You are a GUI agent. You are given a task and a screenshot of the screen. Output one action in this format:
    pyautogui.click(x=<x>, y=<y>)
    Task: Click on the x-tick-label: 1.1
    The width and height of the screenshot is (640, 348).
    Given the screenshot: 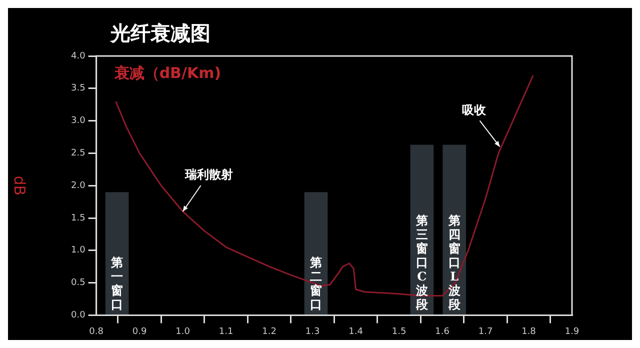 What is the action you would take?
    pyautogui.click(x=226, y=331)
    